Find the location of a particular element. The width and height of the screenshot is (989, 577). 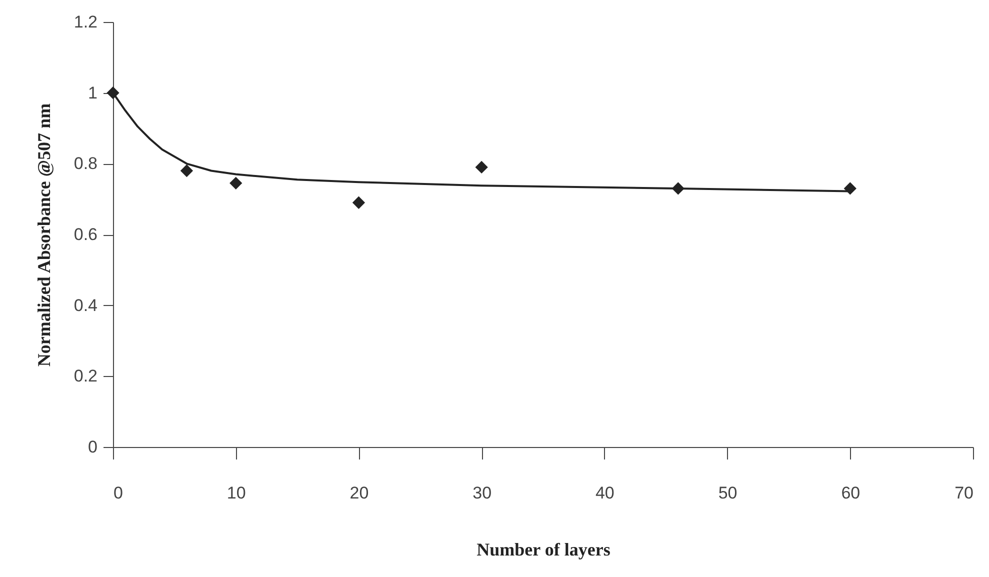

y-tick-label: 0.8 is located at coordinates (86, 164).